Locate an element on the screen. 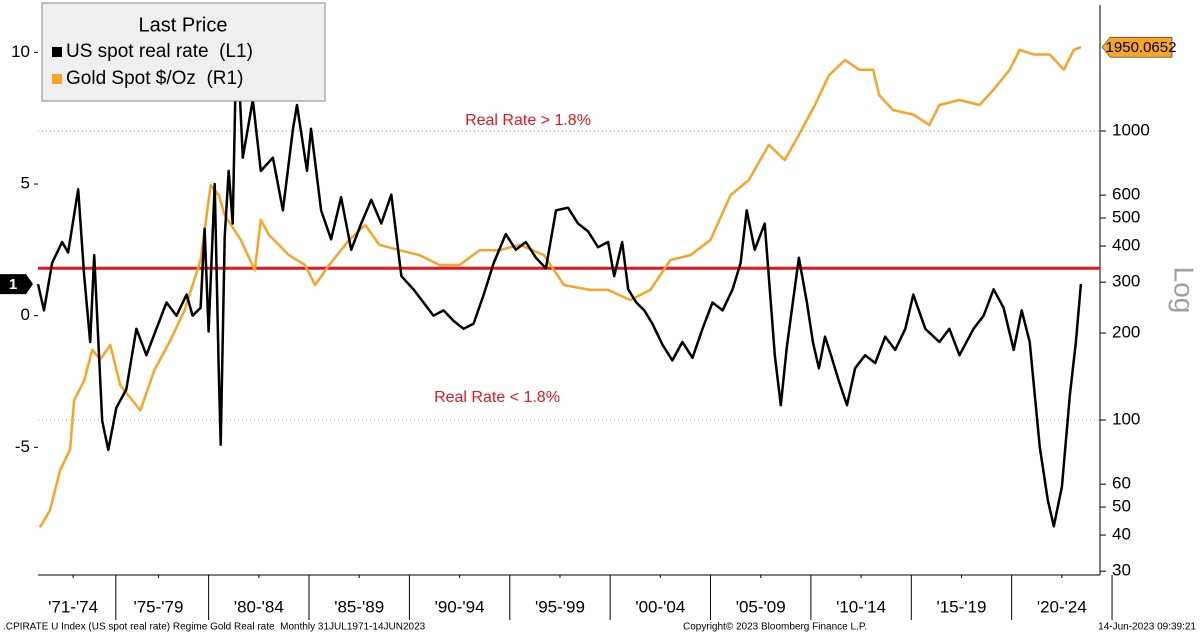  y-tick-label: 10 is located at coordinates (20, 51).